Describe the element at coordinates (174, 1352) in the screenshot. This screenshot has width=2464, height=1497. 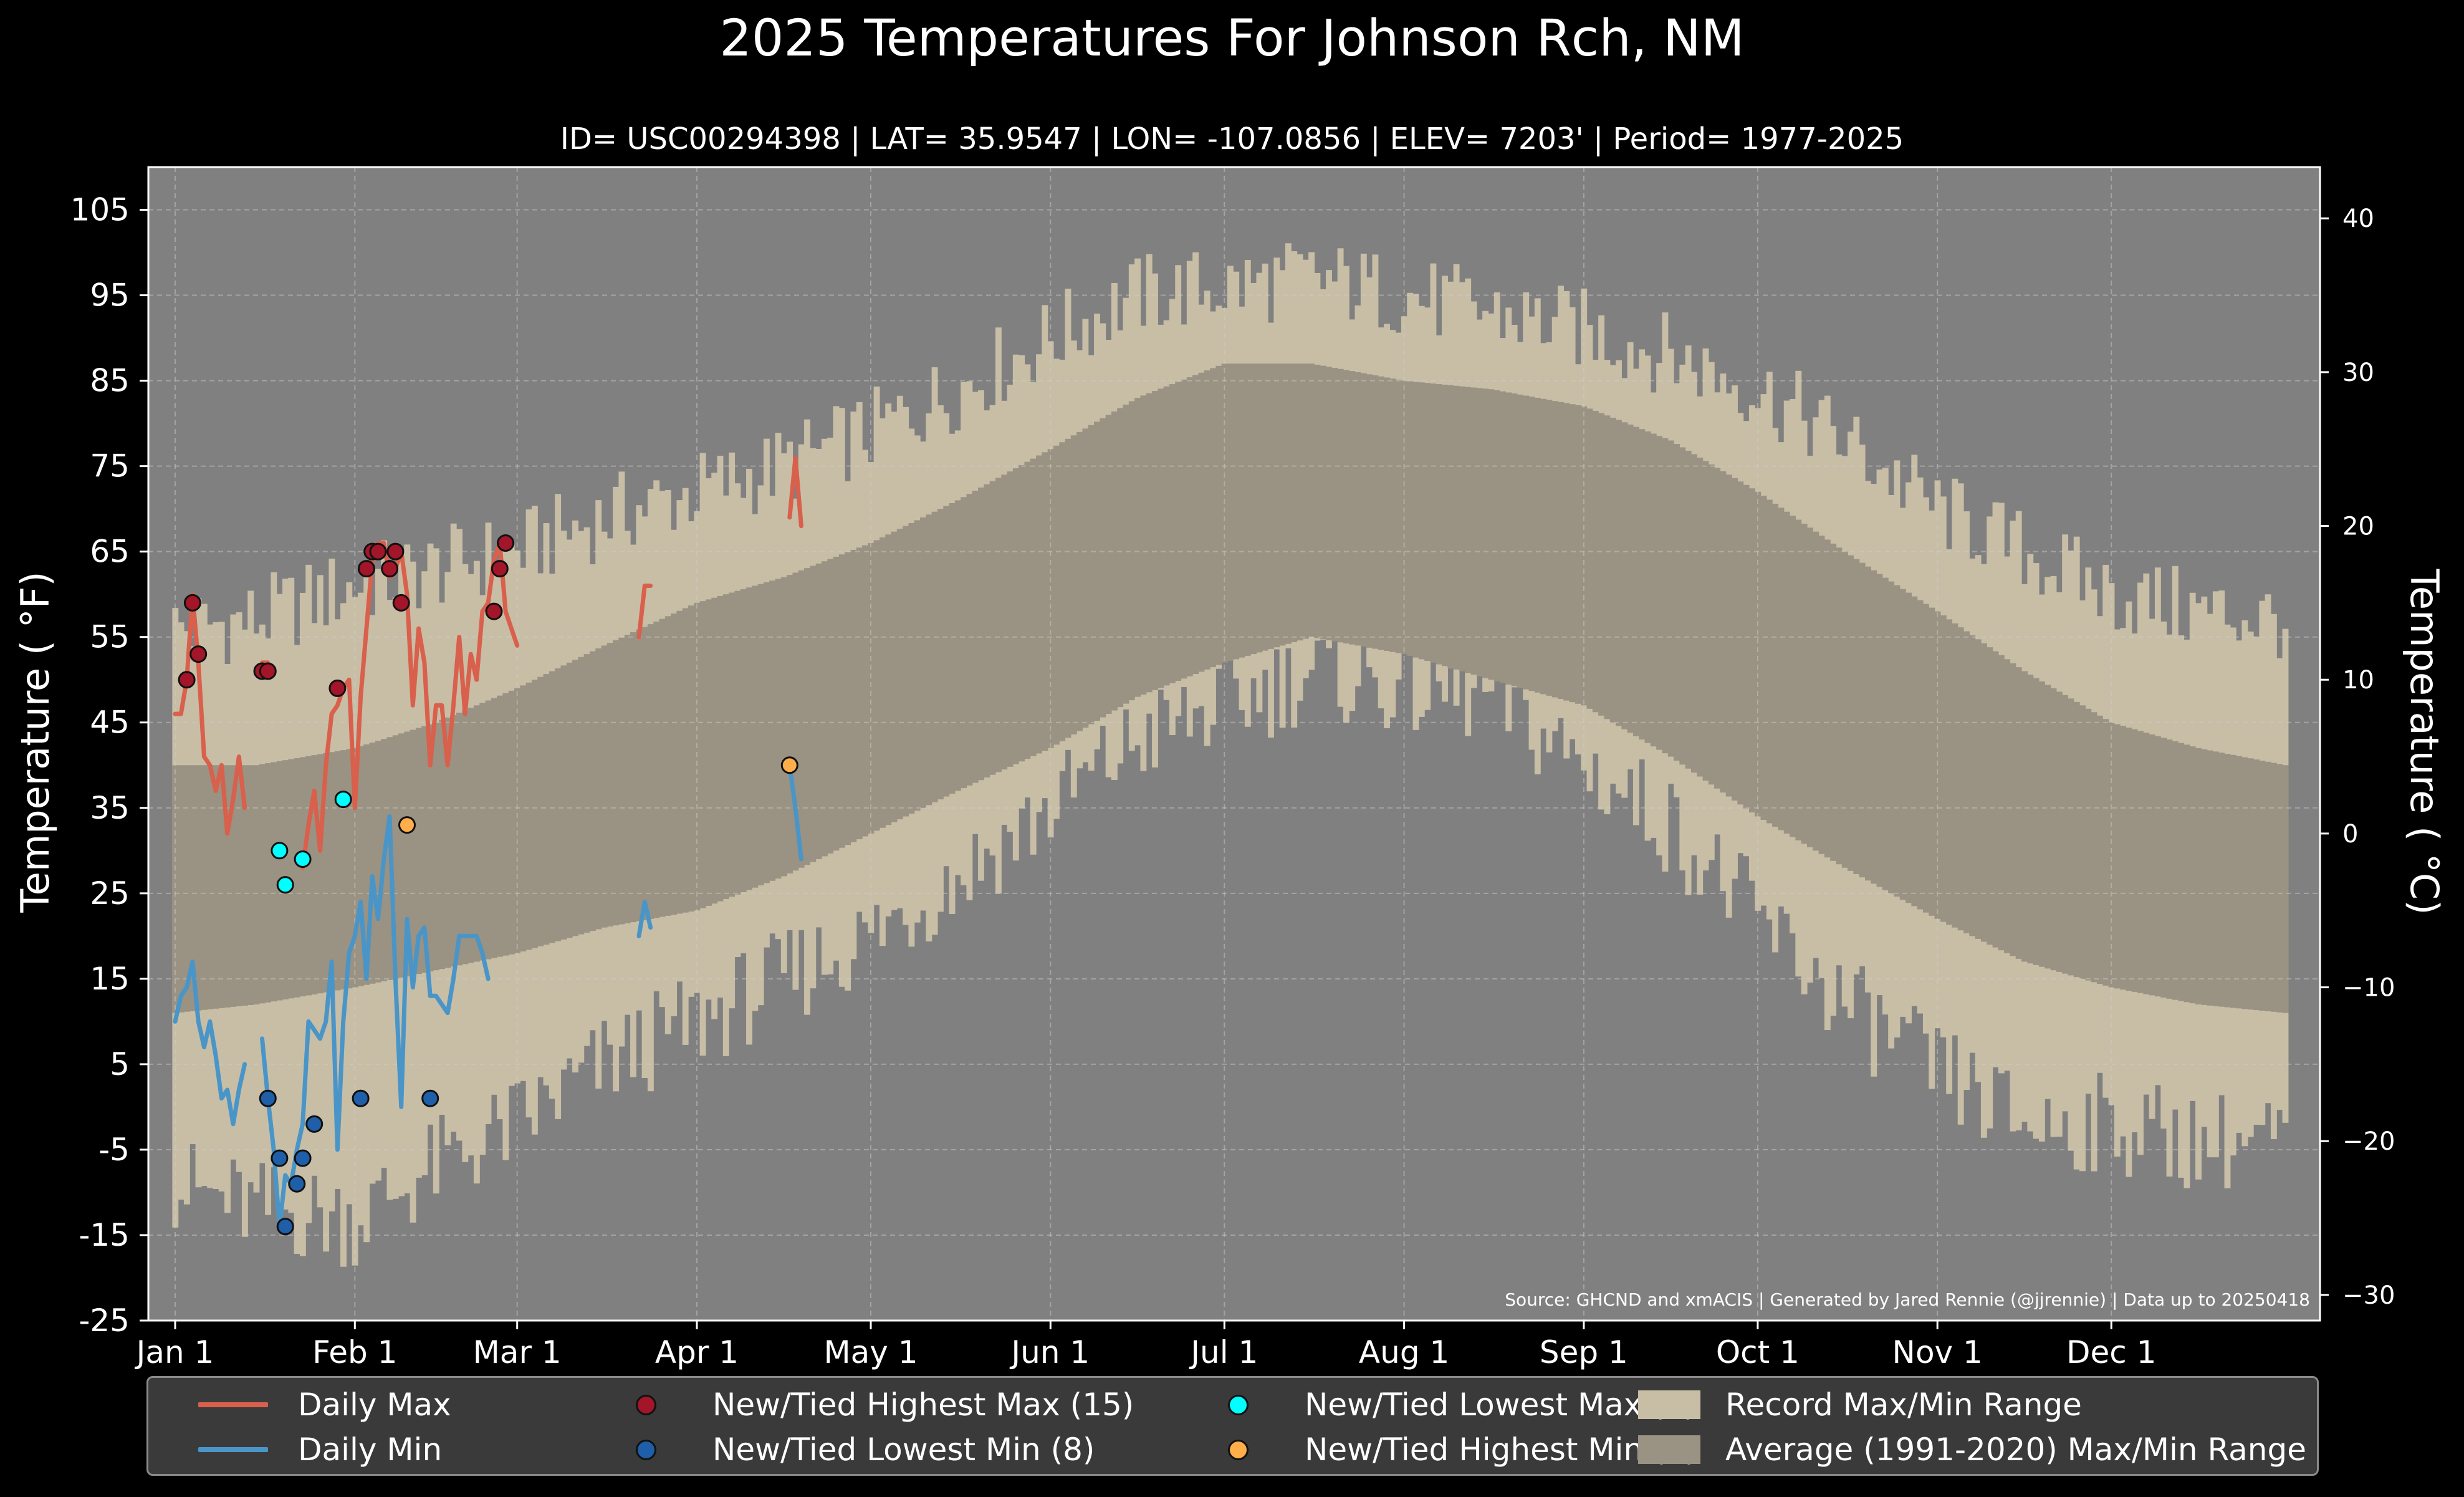
I see `x-tick-label: Jan 1` at that location.